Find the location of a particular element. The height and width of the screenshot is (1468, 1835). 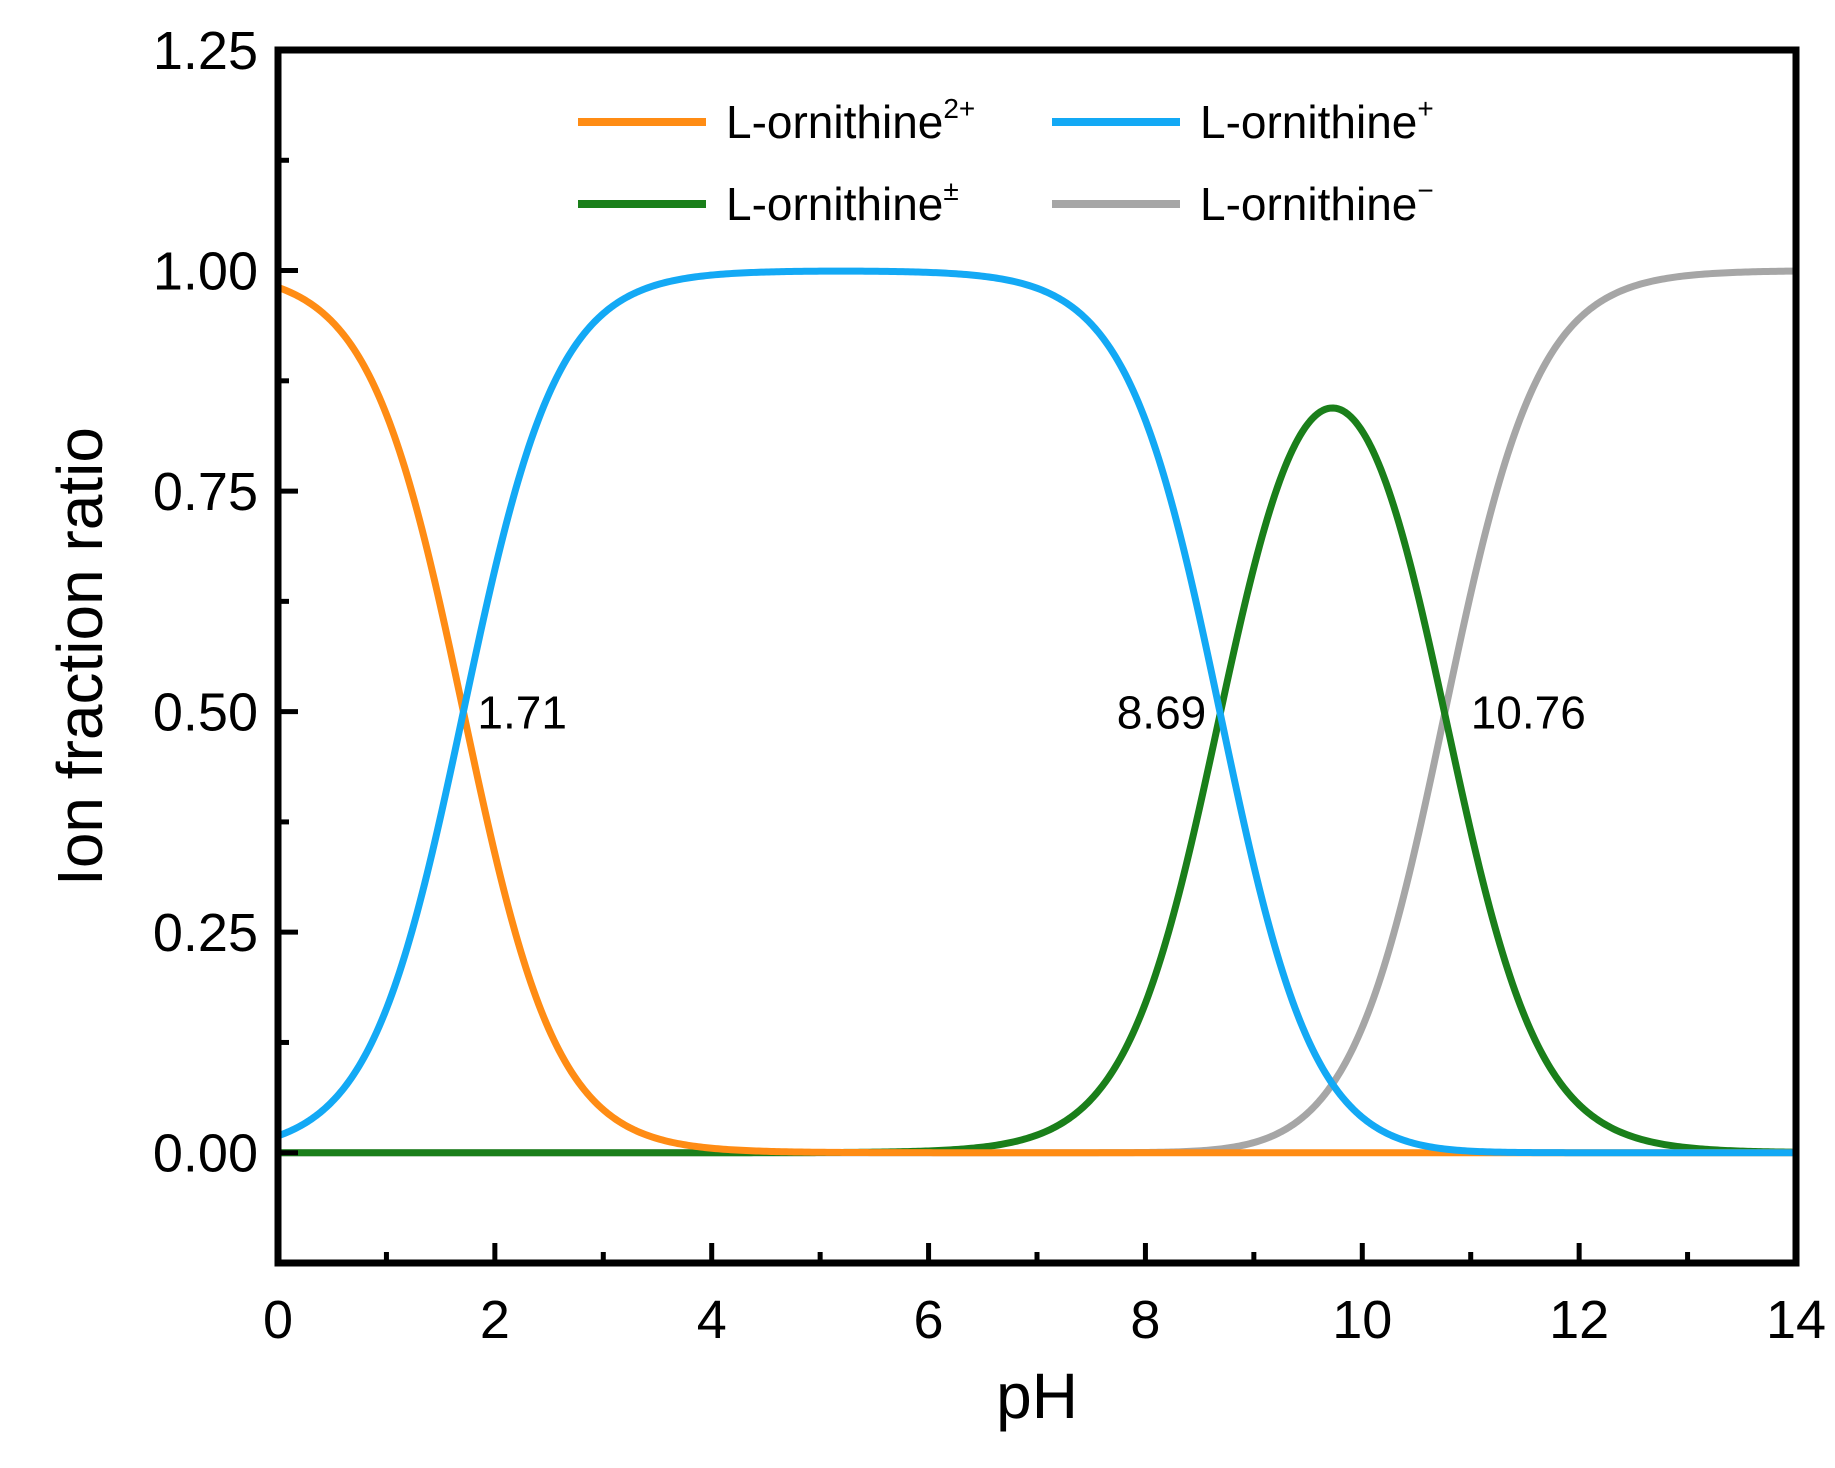

legend-superscript: − is located at coordinates (1425, 190).